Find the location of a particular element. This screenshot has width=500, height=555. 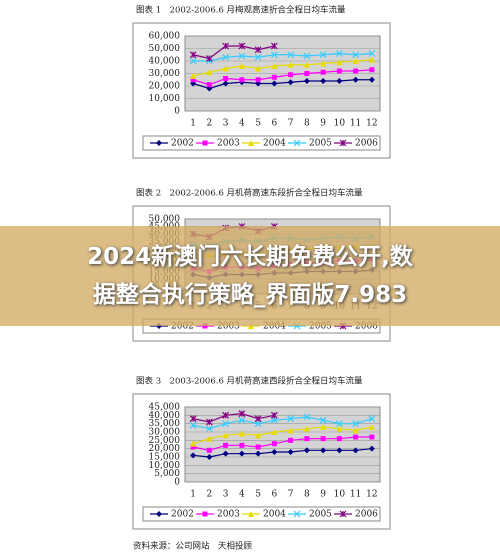

legend-label: 2005 is located at coordinates (320, 515).